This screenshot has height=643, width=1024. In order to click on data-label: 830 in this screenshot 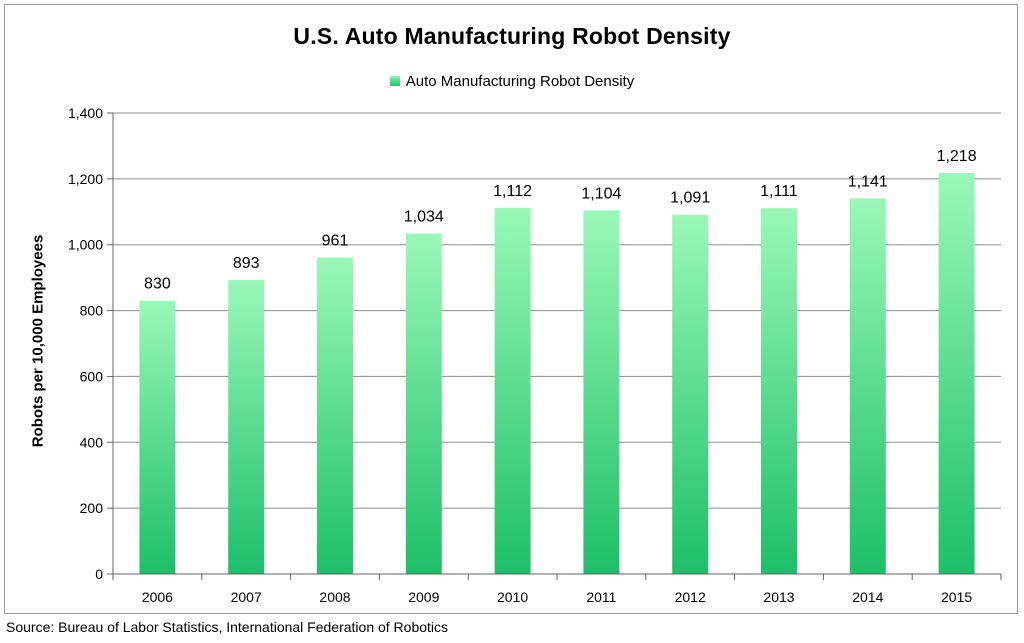, I will do `click(157, 284)`.